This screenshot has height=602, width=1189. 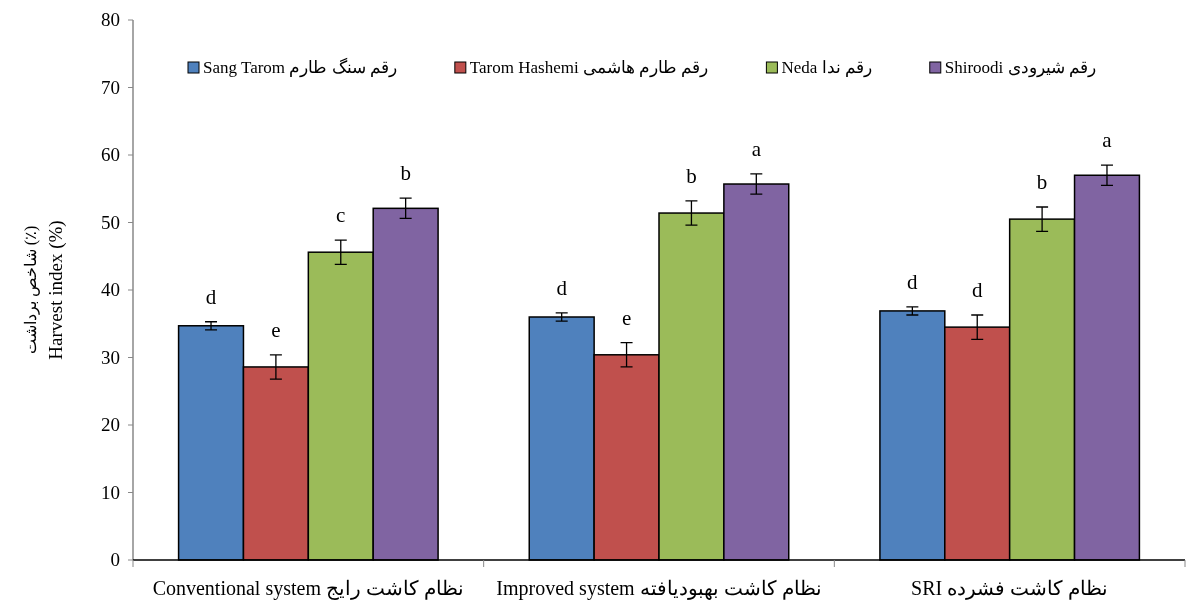 What do you see at coordinates (341, 215) in the screenshot?
I see `data-label: c` at bounding box center [341, 215].